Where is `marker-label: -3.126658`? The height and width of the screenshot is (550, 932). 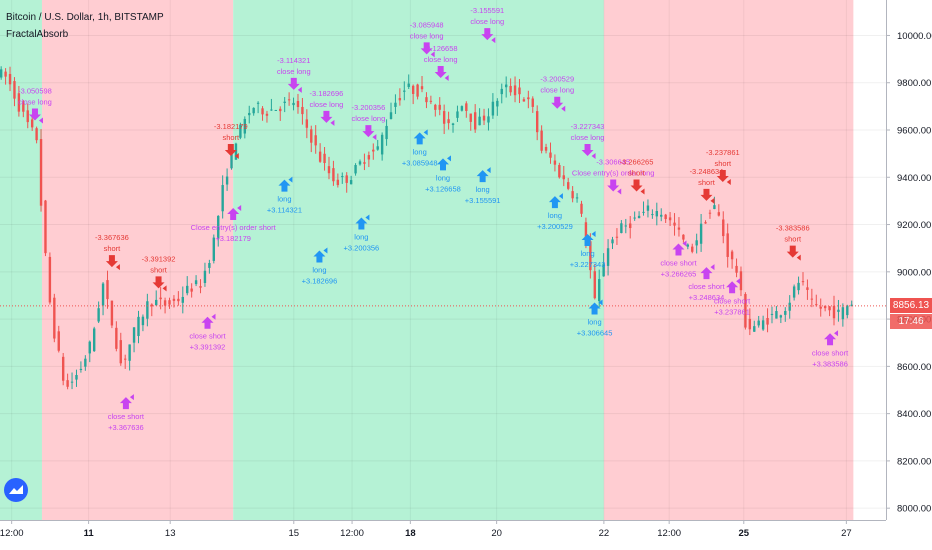 marker-label: -3.126658 is located at coordinates (441, 48).